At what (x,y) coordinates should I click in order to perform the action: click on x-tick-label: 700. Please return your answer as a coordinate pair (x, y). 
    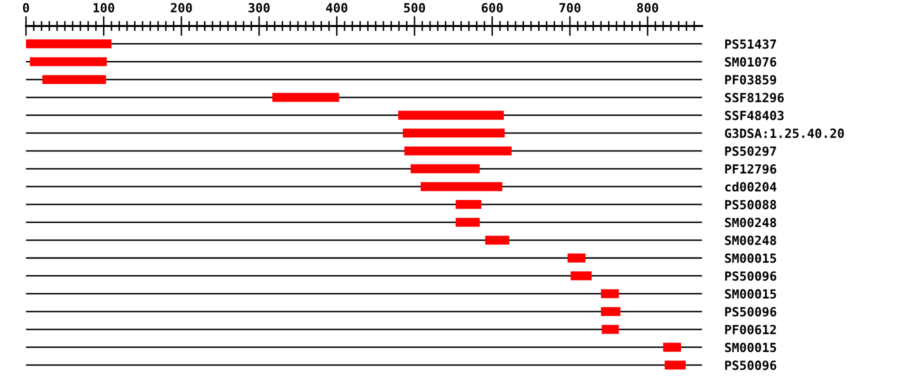
    Looking at the image, I should click on (569, 7).